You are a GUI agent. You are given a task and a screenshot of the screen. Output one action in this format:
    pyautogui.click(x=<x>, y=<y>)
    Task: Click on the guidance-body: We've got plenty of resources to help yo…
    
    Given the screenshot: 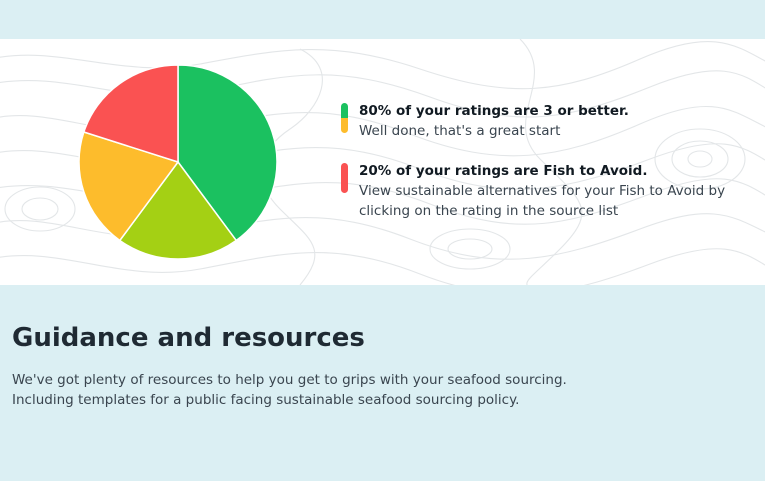 What is the action you would take?
    pyautogui.click(x=289, y=390)
    